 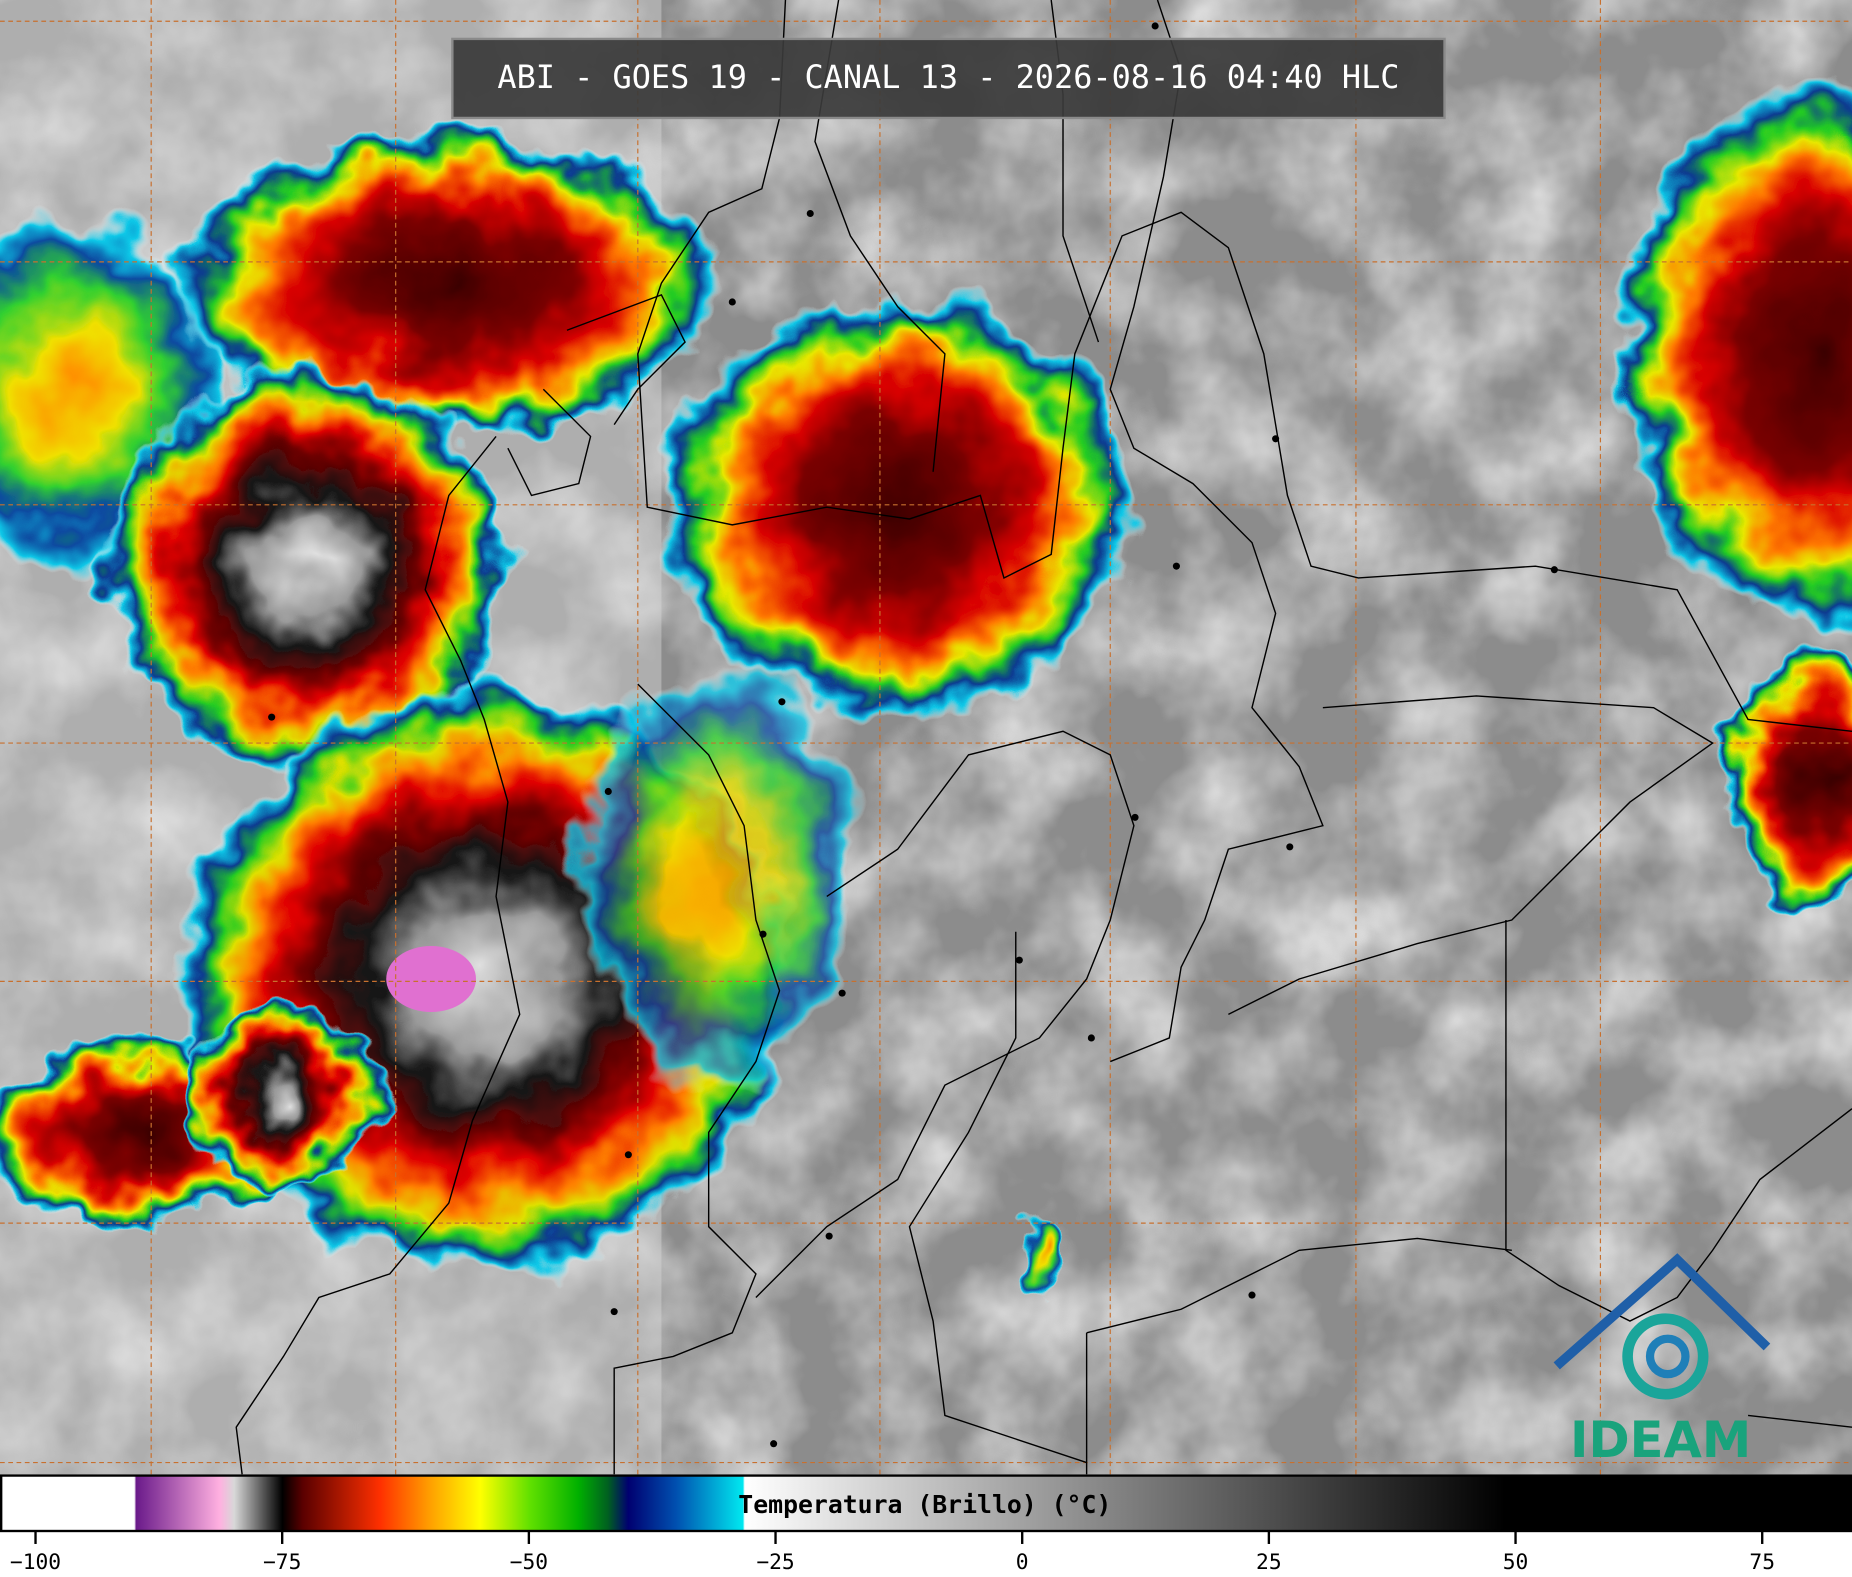 What do you see at coordinates (1022, 1562) in the screenshot?
I see `tick-label: 0` at bounding box center [1022, 1562].